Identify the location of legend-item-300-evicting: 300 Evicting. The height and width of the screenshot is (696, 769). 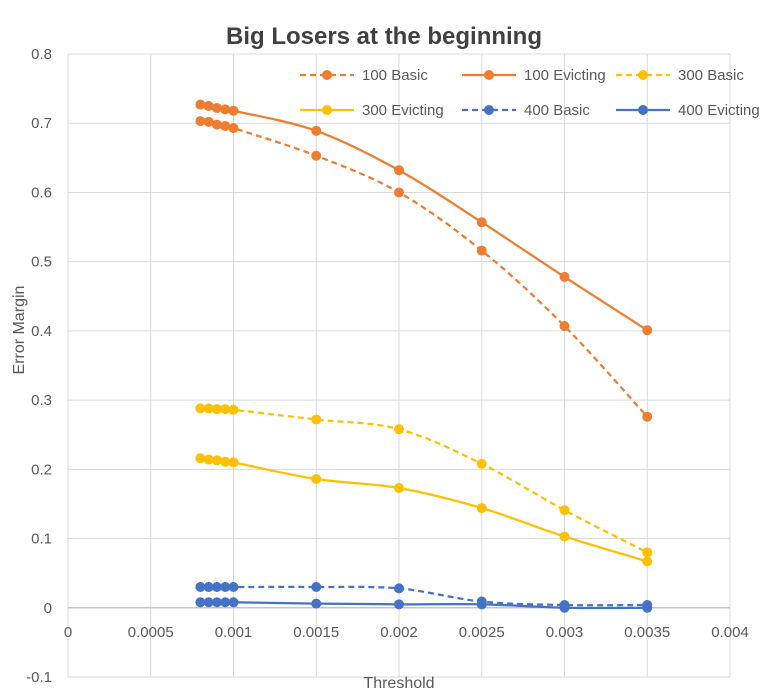
(372, 110).